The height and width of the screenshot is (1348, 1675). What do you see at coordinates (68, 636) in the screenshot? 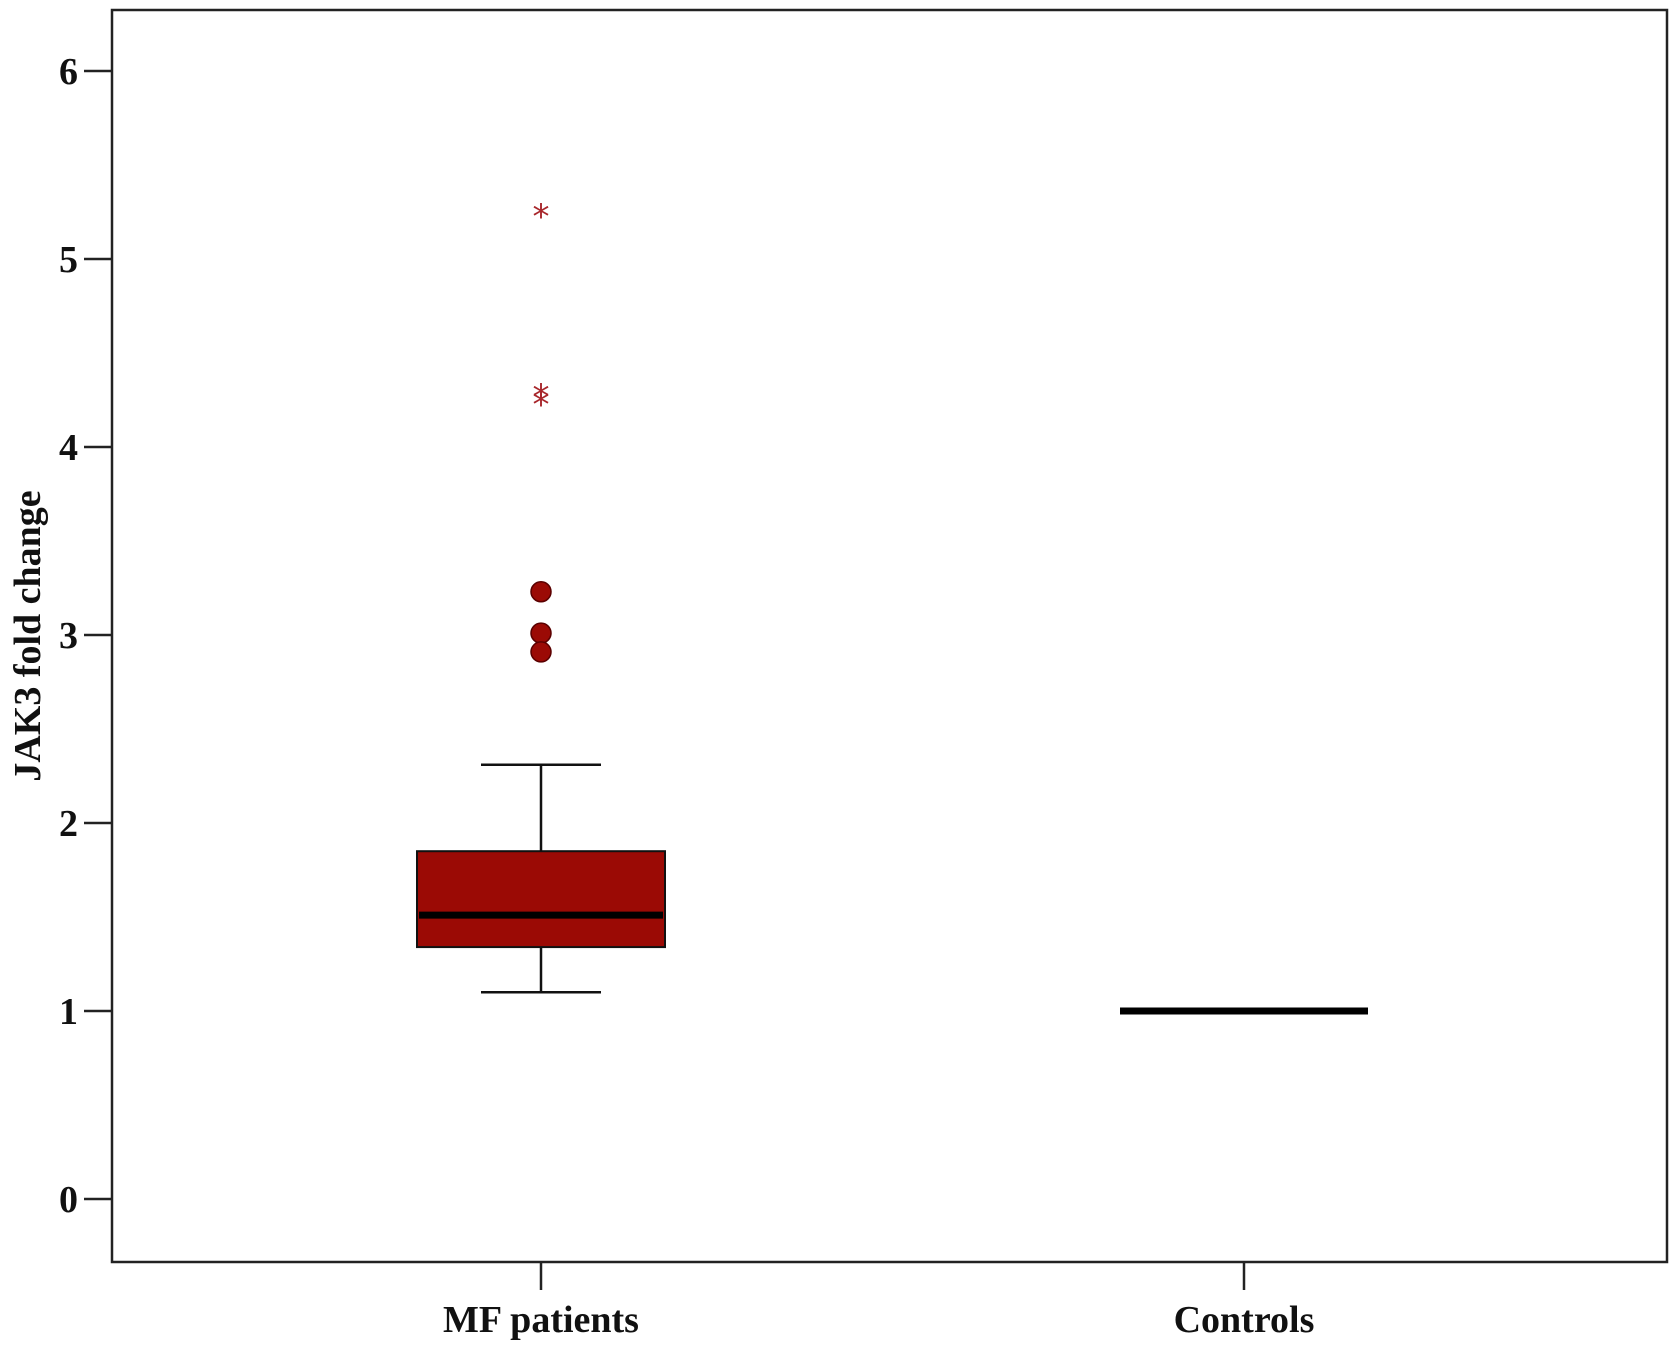
I see `y-tick-label-3: 3` at bounding box center [68, 636].